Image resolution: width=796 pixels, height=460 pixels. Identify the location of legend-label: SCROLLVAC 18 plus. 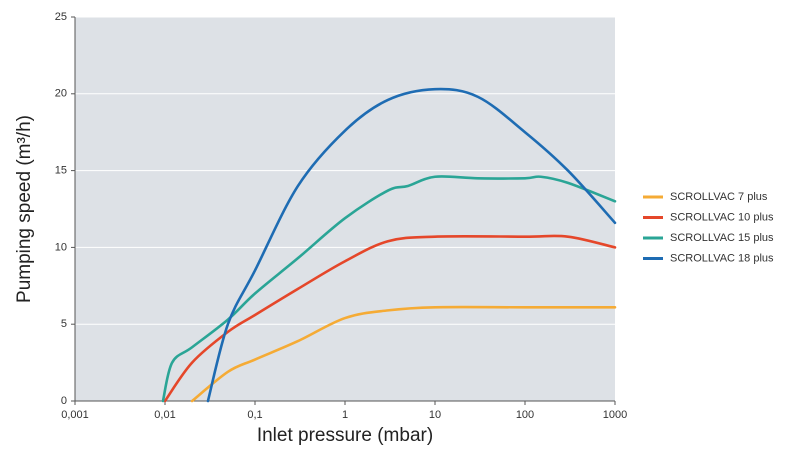
(722, 258).